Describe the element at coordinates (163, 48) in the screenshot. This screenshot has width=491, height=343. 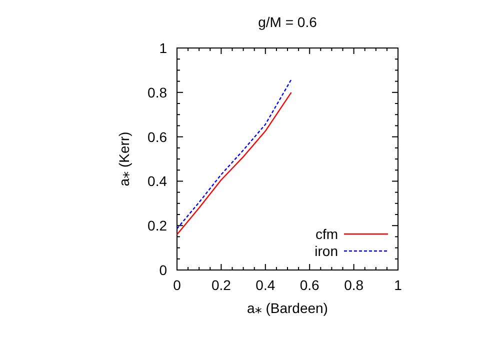
I see `y-tick-label: 1` at that location.